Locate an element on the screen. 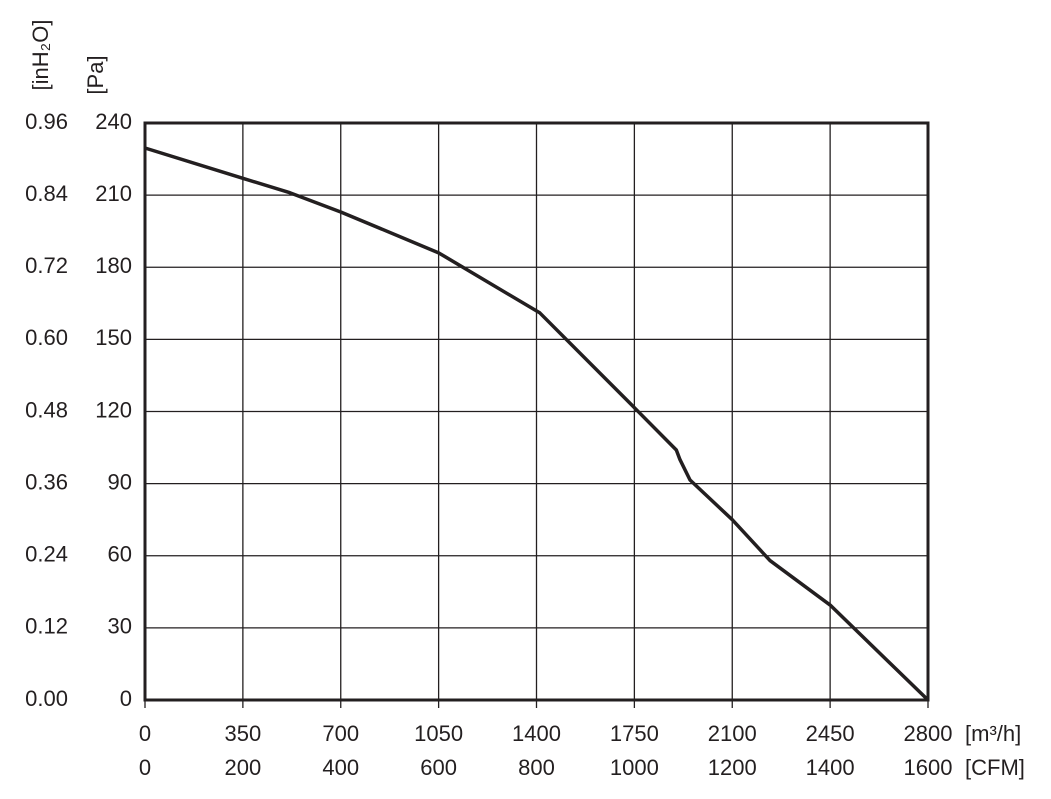  x-axis-label: [m³/h] is located at coordinates (993, 733).